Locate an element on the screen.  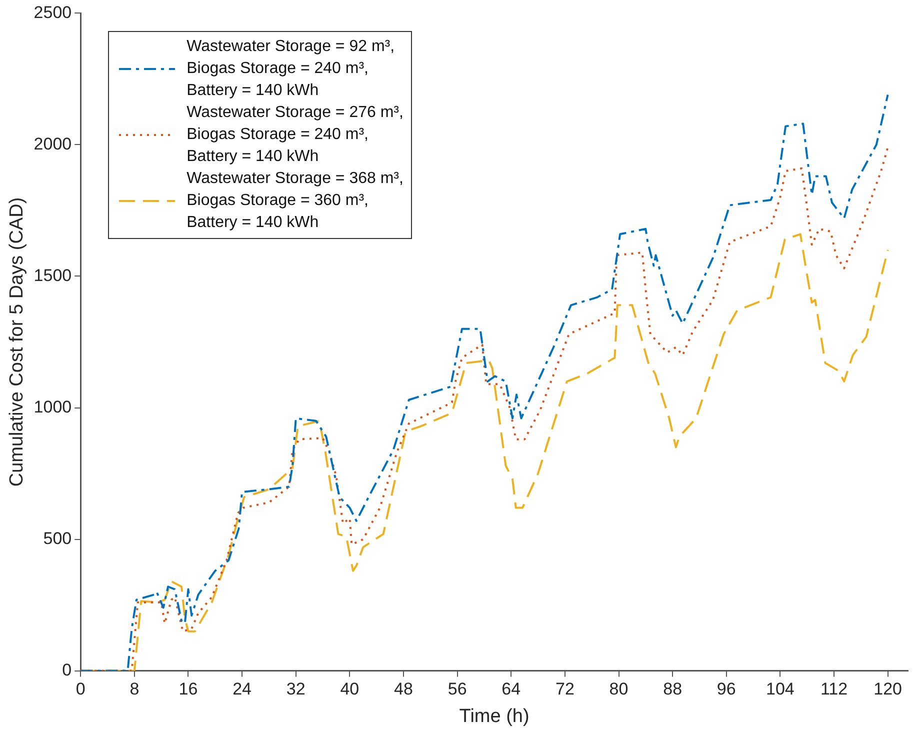
x-tick-label: 56 is located at coordinates (457, 689).